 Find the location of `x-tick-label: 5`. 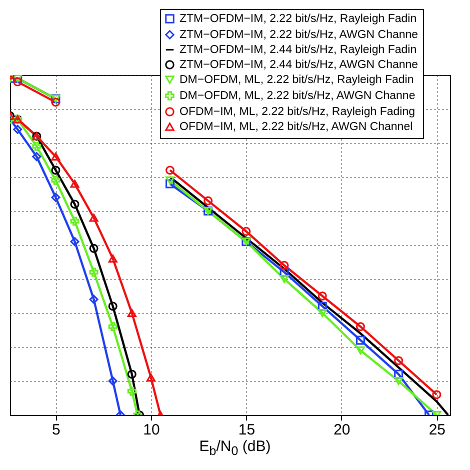

x-tick-label: 5 is located at coordinates (56, 430).